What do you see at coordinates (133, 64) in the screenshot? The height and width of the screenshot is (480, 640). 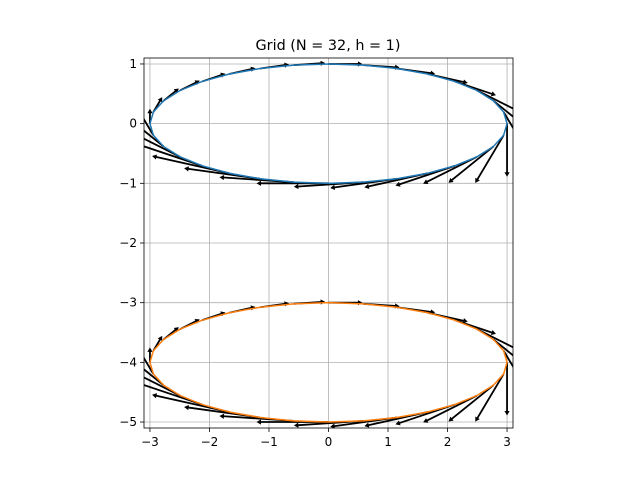 I see `y-tick-label: 1` at bounding box center [133, 64].